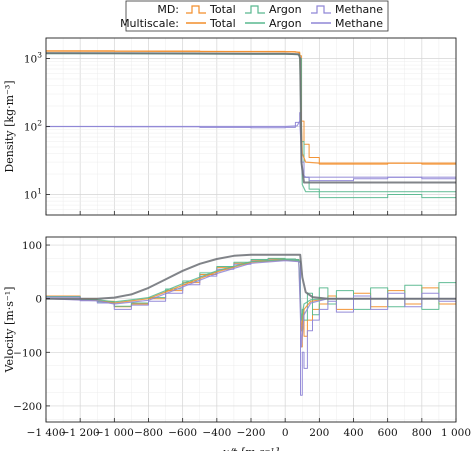  Describe the element at coordinates (285, 23) in the screenshot. I see `legend-multiscale-argon-label: Argon` at that location.